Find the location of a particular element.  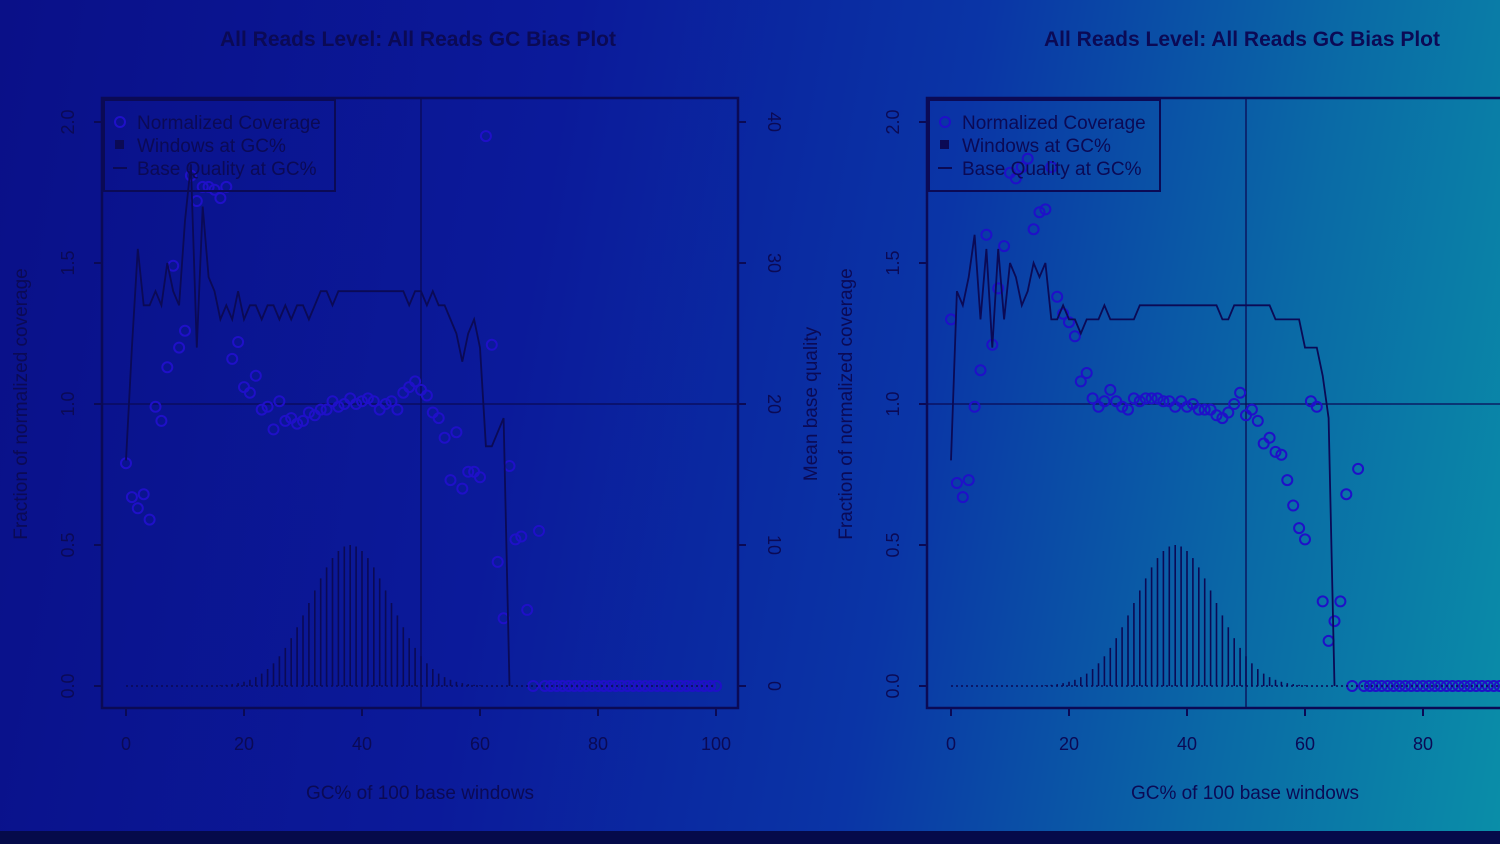

legend-label-normalized-coverage: Normalized Coverage is located at coordinates (229, 123).